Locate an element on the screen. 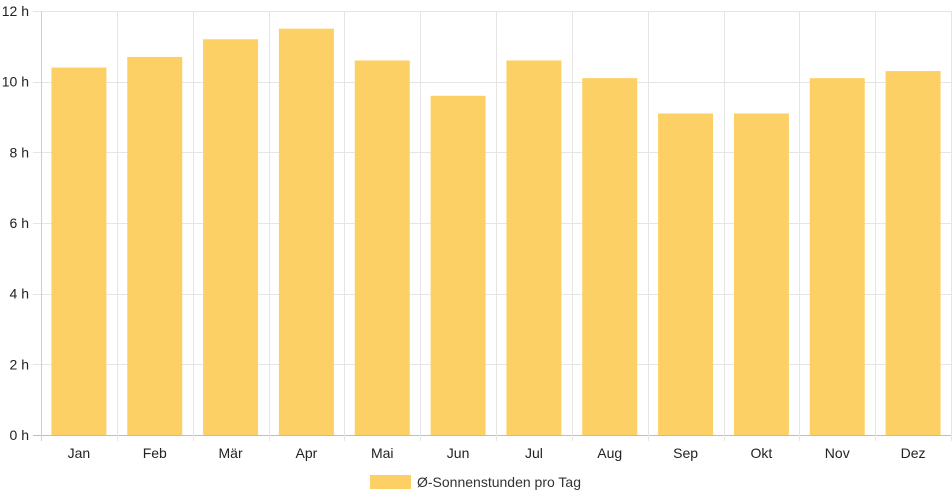  legend: Ø-Sonnenstunden pro Tag is located at coordinates (475, 482).